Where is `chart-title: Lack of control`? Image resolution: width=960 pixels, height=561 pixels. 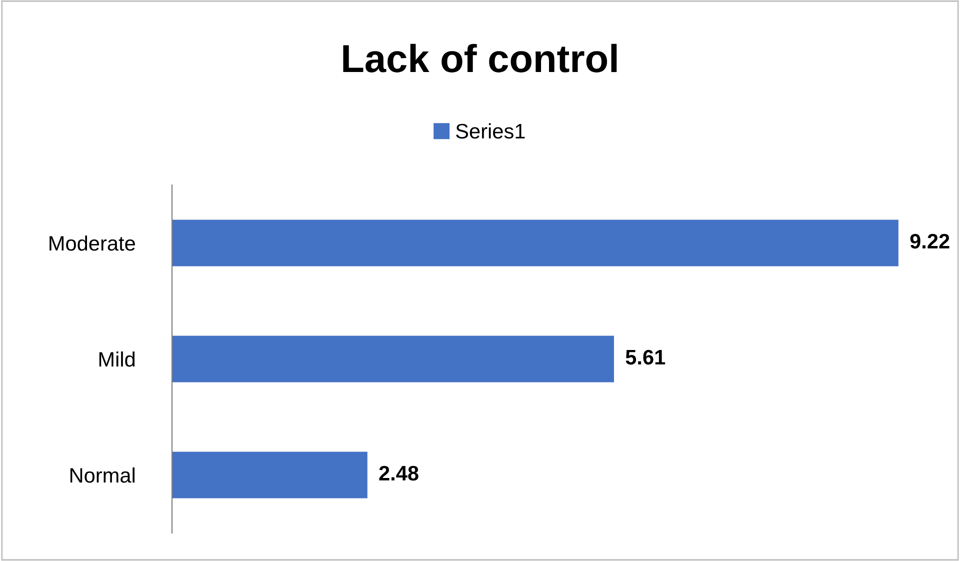 chart-title: Lack of control is located at coordinates (480, 58).